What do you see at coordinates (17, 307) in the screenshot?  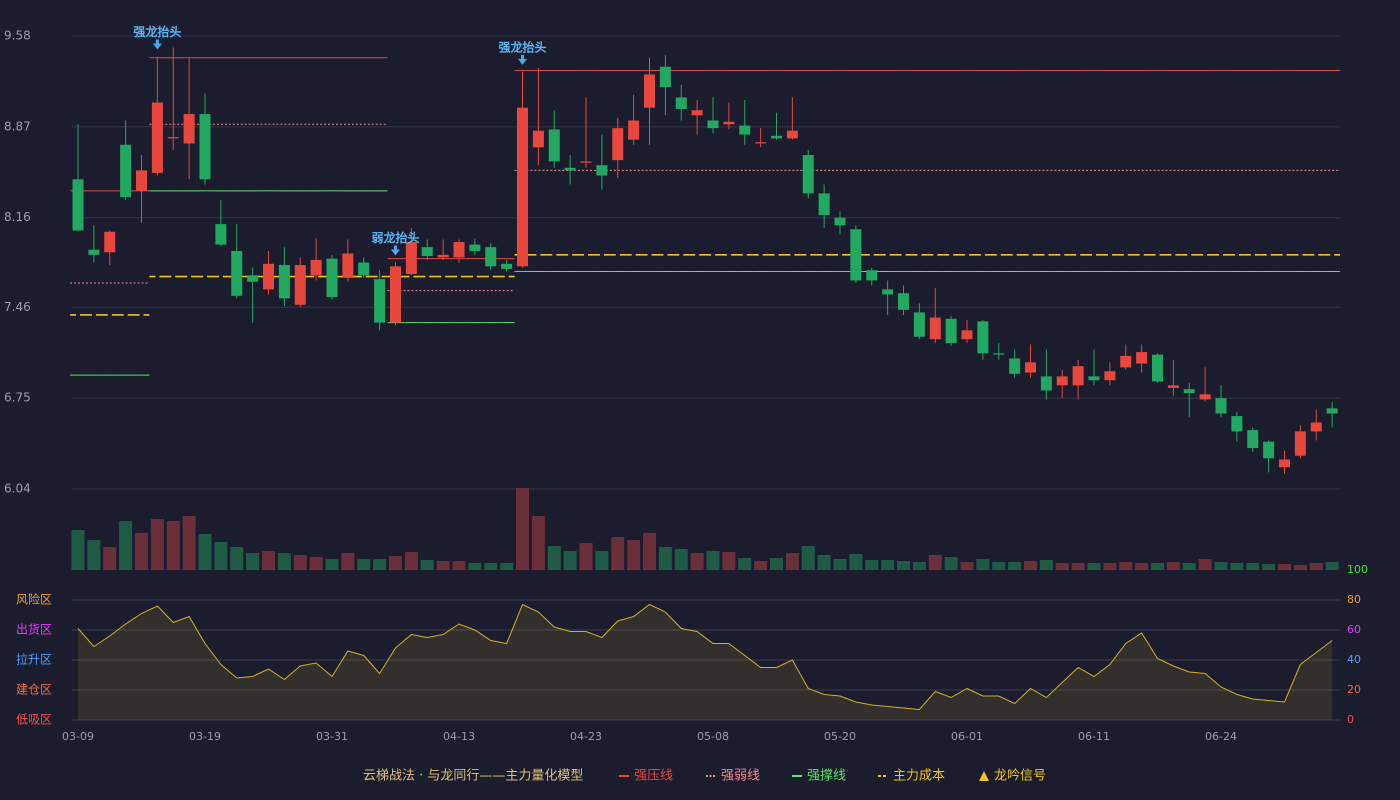 I see `y-tick-label: 7.46` at bounding box center [17, 307].